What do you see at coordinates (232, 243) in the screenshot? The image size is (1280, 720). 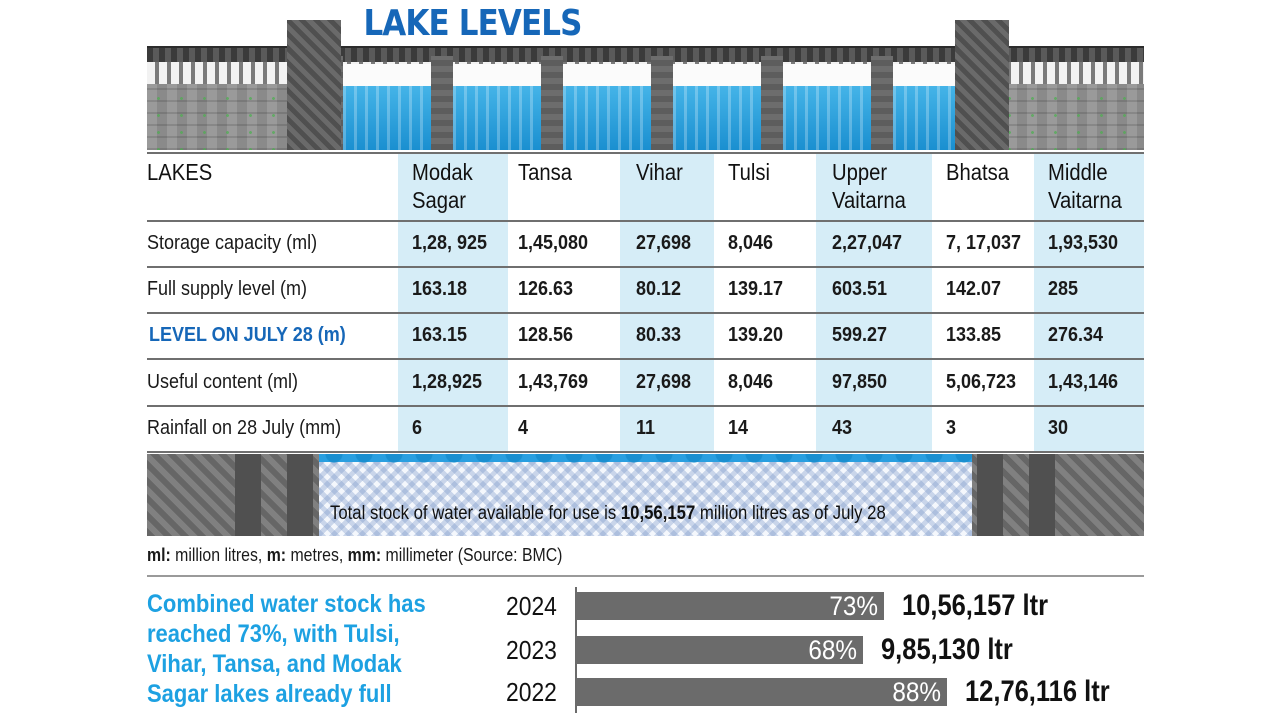 I see `row-label: Storage capacity (ml)` at bounding box center [232, 243].